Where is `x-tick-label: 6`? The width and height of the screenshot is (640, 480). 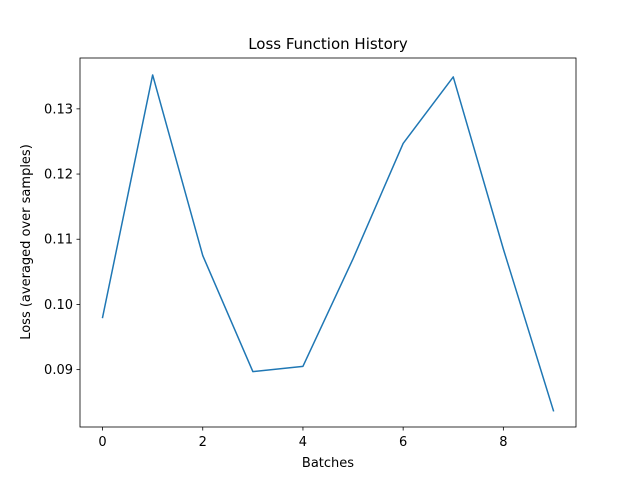 x-tick-label: 6 is located at coordinates (403, 442).